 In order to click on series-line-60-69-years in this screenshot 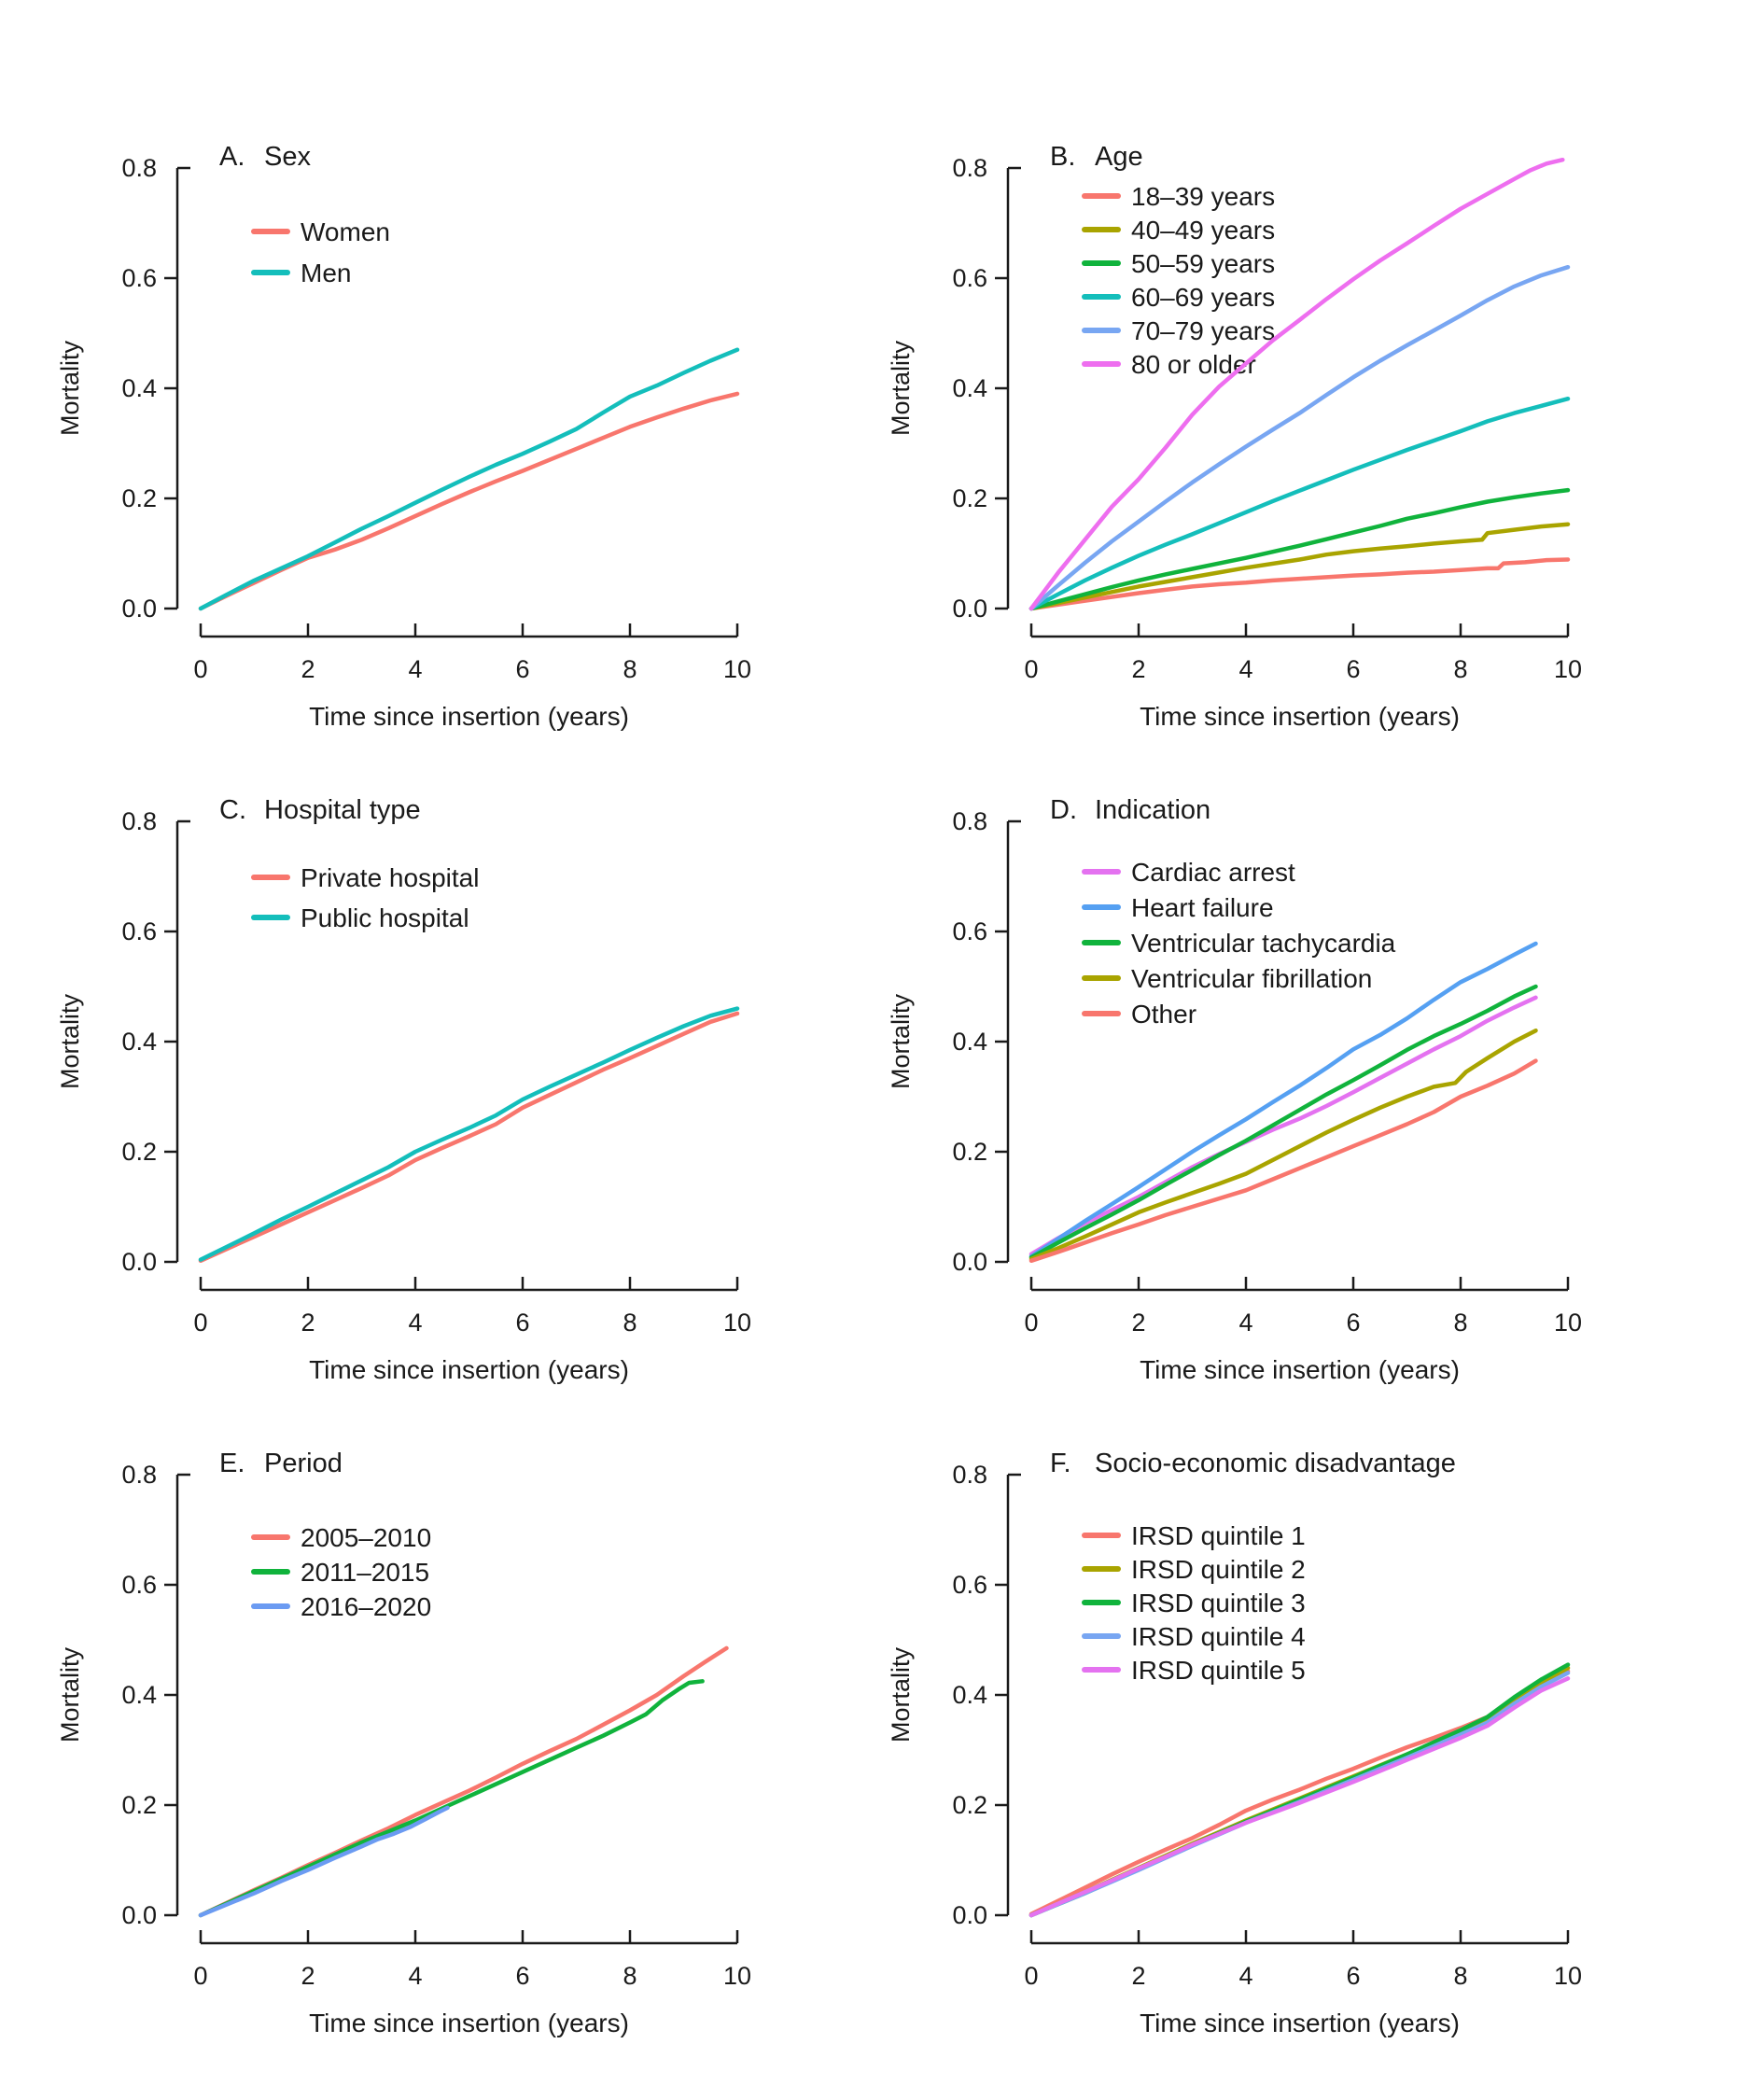, I will do `click(1299, 503)`.